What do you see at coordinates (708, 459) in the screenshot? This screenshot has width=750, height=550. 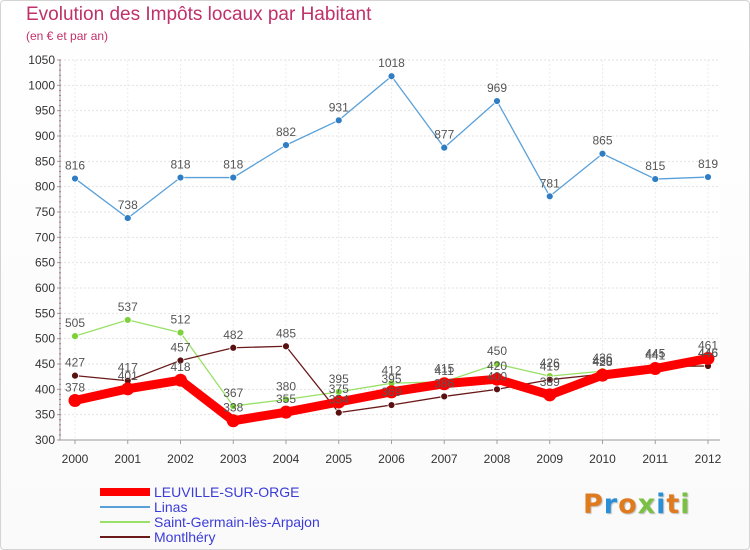 I see `x-tick-label: 2012` at bounding box center [708, 459].